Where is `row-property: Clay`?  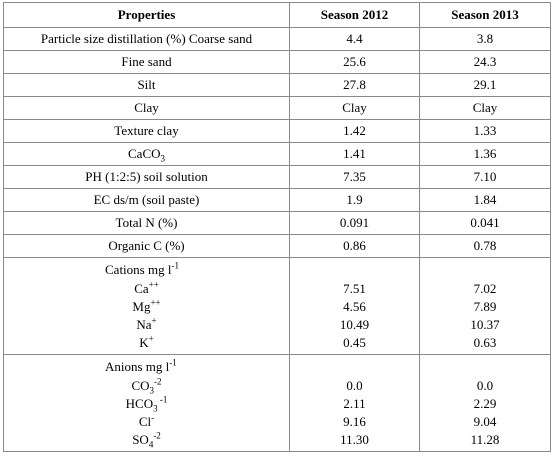
row-property: Clay is located at coordinates (146, 108).